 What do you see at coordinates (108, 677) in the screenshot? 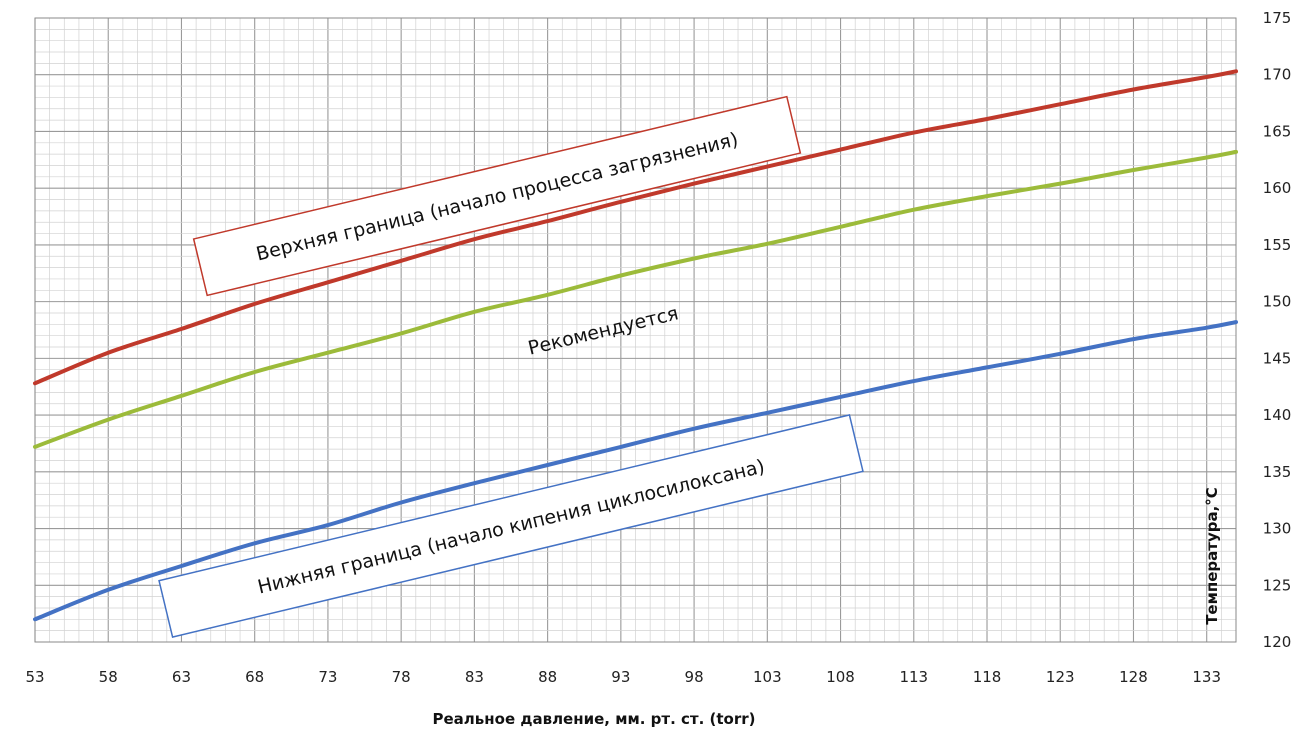
I see `x-tick-label: 58` at bounding box center [108, 677].